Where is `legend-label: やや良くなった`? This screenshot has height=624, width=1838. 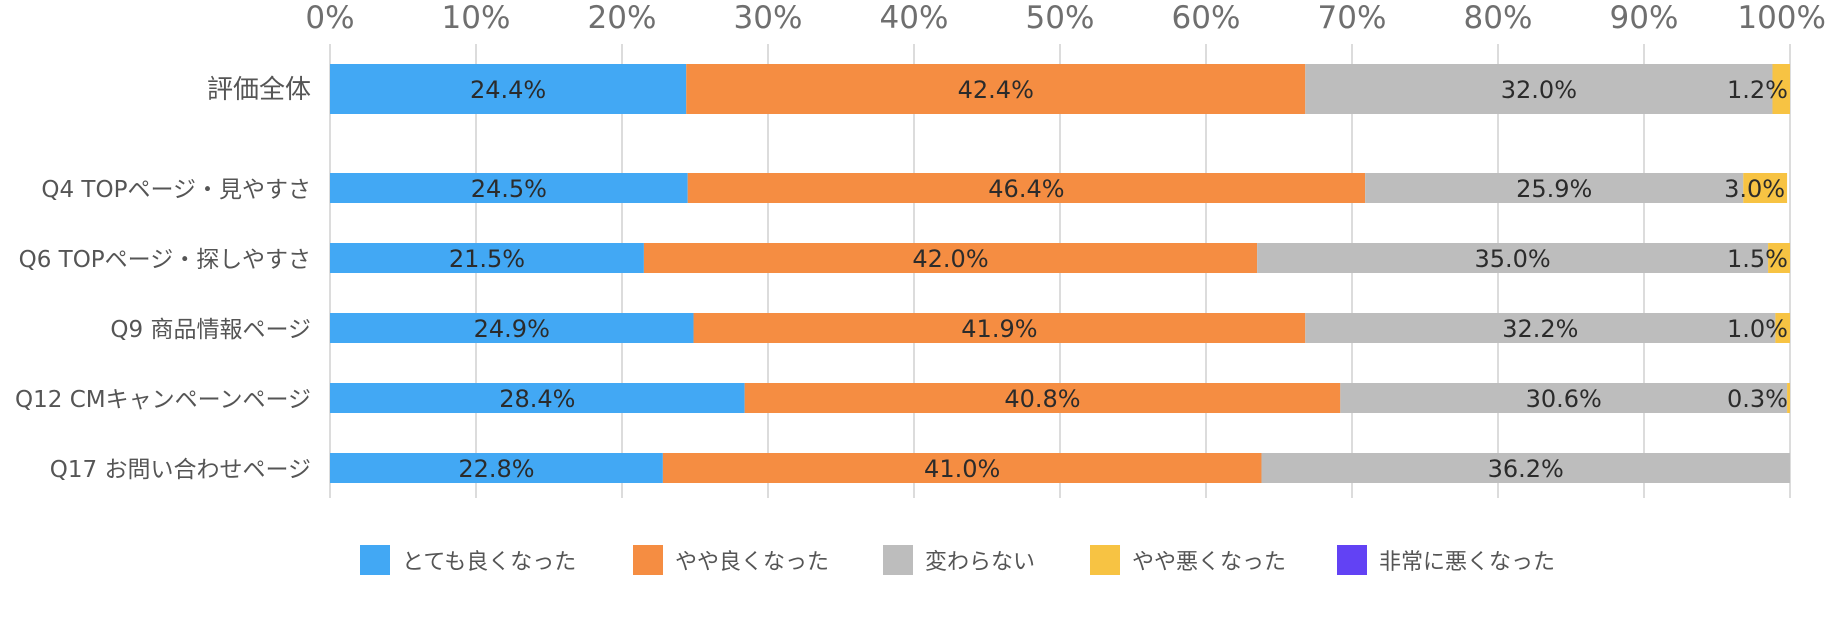
legend-label: やや良くなった is located at coordinates (752, 562).